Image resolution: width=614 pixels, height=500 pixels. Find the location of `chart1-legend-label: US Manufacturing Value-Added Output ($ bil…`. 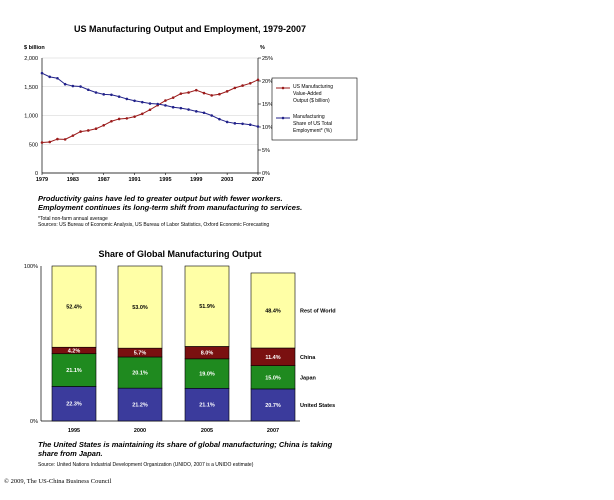

chart1-legend-label: US Manufacturing Value-Added Output ($ bil… is located at coordinates (313, 94).